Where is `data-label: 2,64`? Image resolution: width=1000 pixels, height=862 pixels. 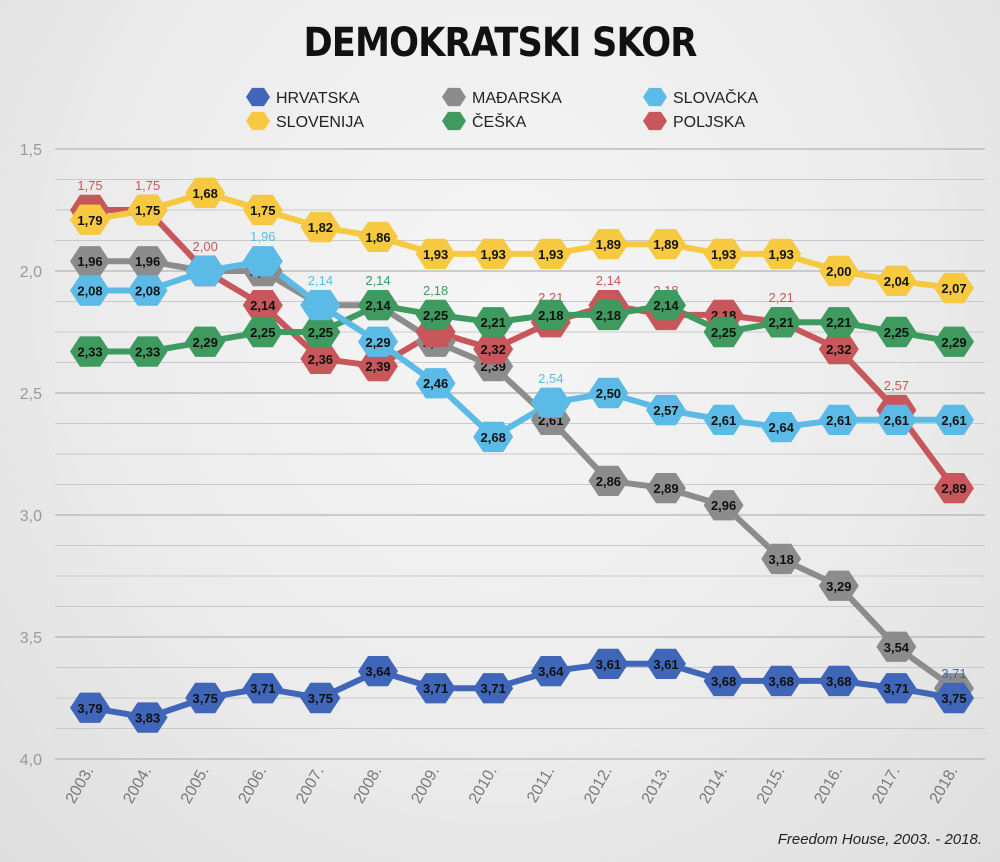
data-label: 2,64 is located at coordinates (782, 427).